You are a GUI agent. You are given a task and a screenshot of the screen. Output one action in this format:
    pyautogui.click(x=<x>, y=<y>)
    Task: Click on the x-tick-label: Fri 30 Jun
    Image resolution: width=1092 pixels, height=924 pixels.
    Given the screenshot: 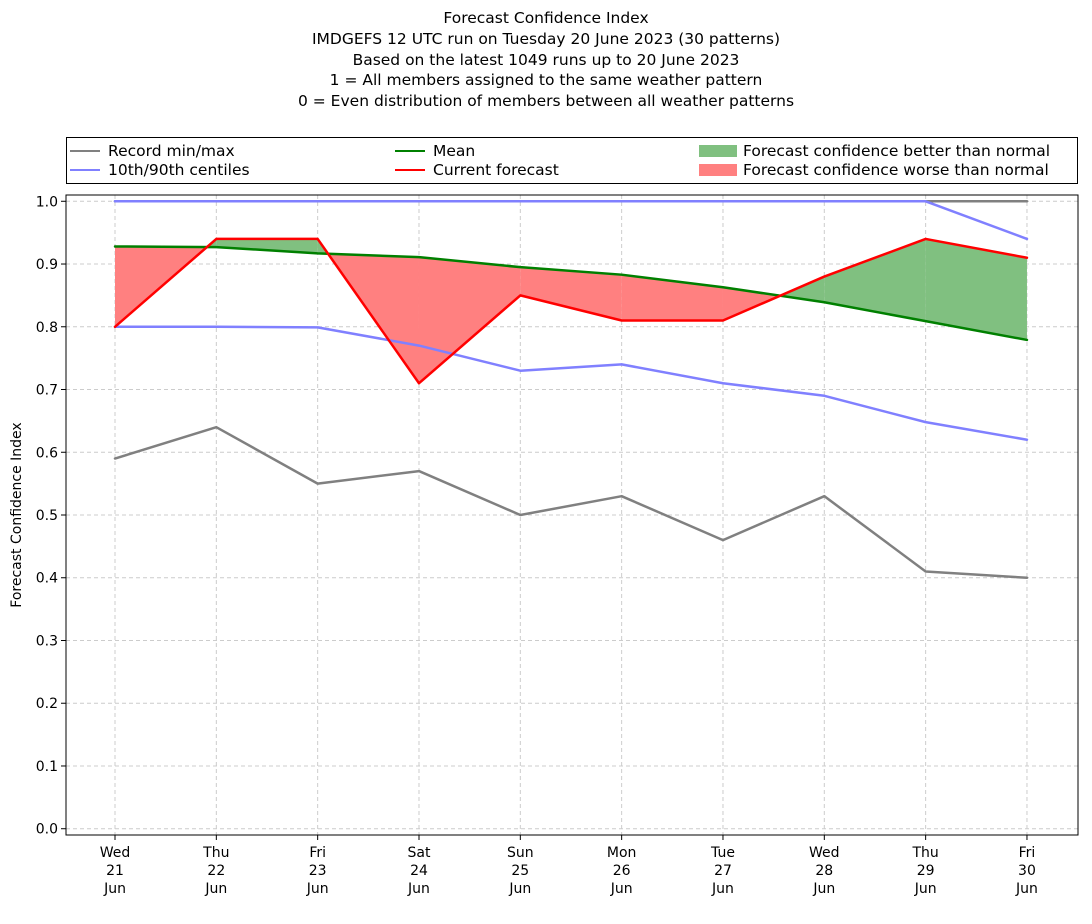 What is the action you would take?
    pyautogui.click(x=1026, y=871)
    